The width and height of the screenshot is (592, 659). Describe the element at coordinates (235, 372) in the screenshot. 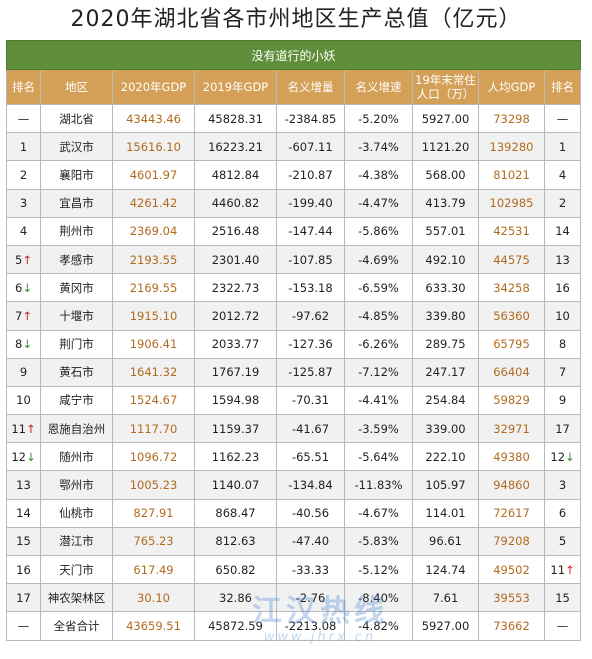

I see `cell-gdp-2019: 1767.19` at that location.